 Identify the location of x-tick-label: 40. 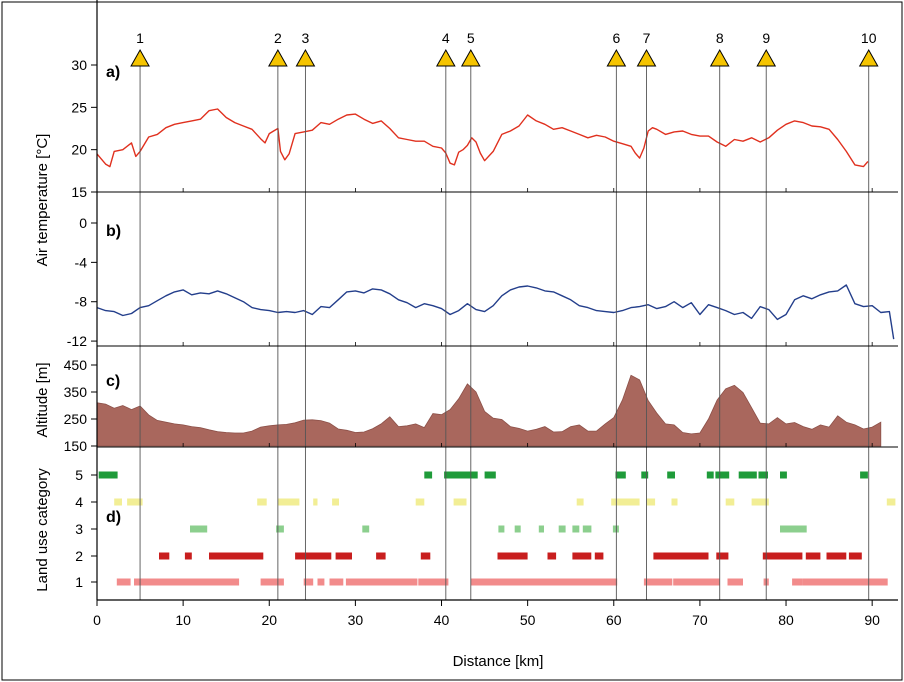
(442, 620).